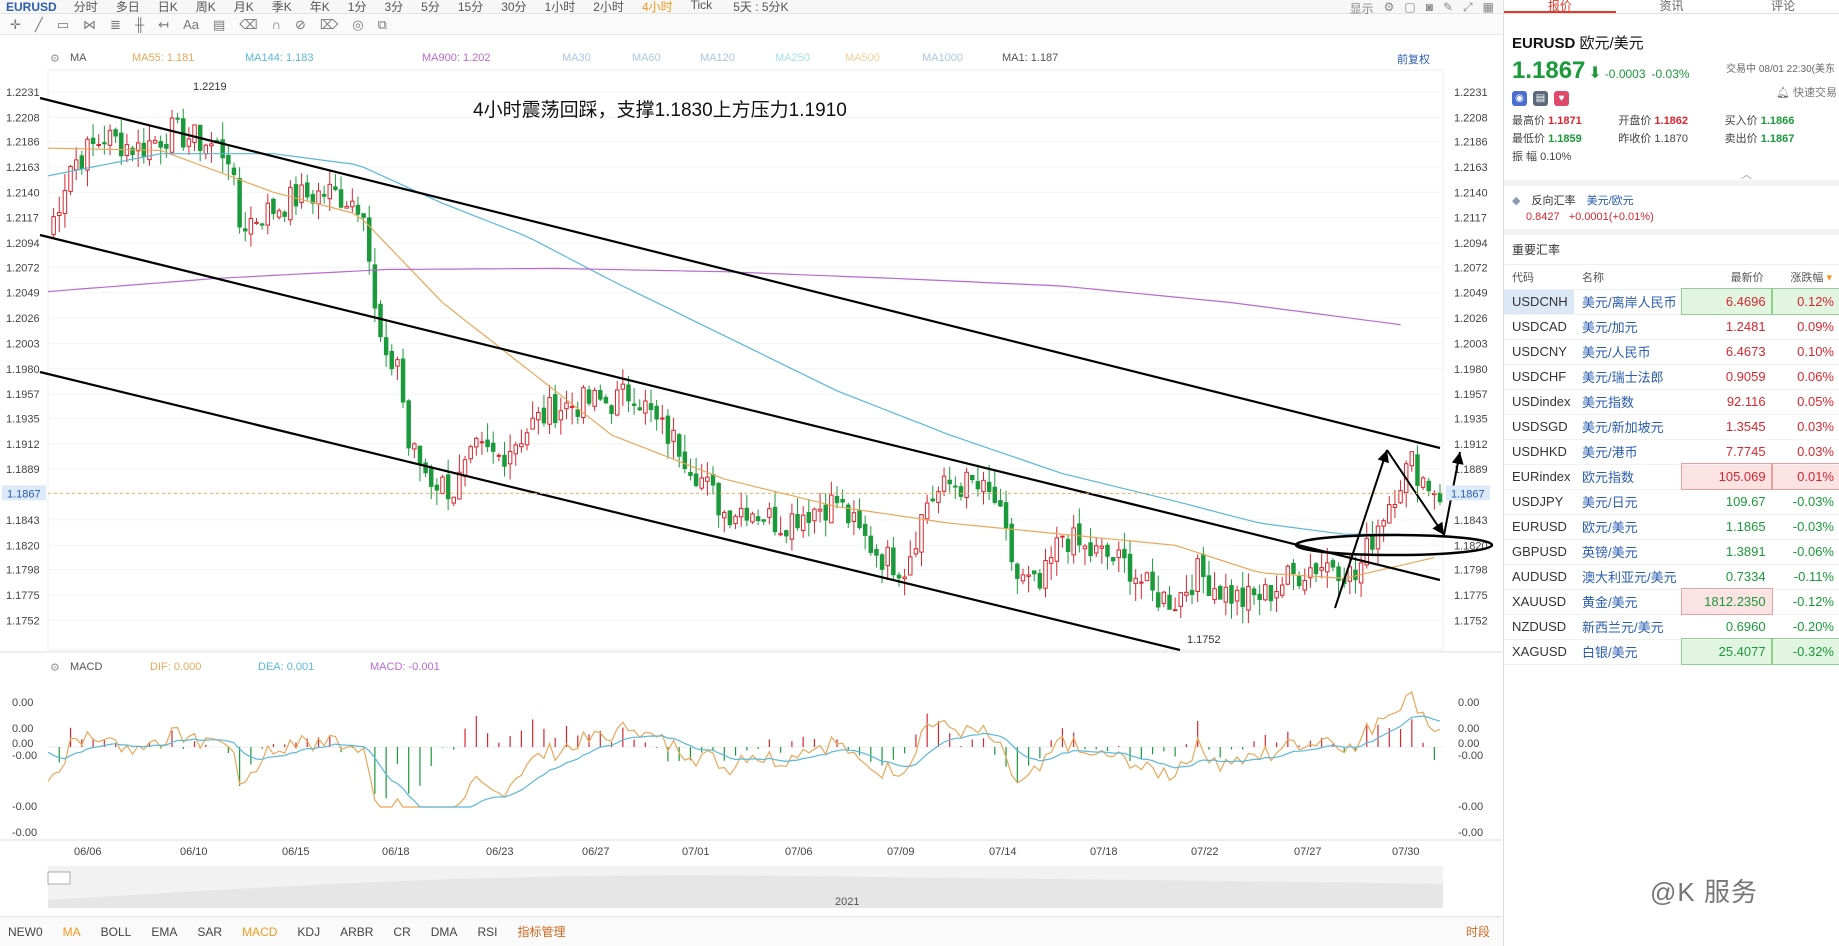 This screenshot has width=1839, height=946. I want to click on rate-code: USDSGD, so click(1539, 427).